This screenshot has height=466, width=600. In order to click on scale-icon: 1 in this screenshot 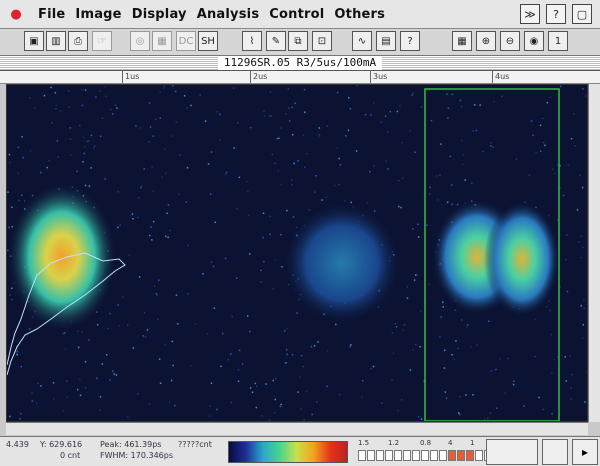, I will do `click(558, 41)`.